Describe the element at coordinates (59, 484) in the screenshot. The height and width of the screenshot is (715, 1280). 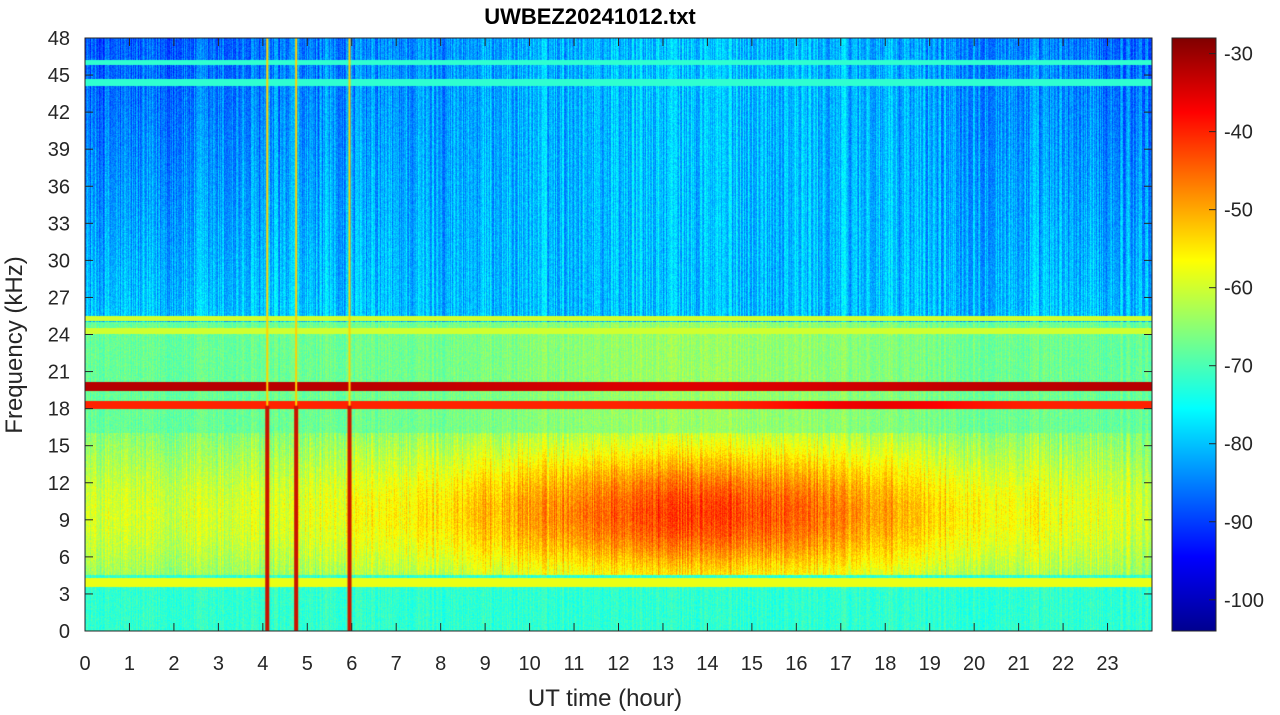
I see `y-tick-label: 12` at that location.